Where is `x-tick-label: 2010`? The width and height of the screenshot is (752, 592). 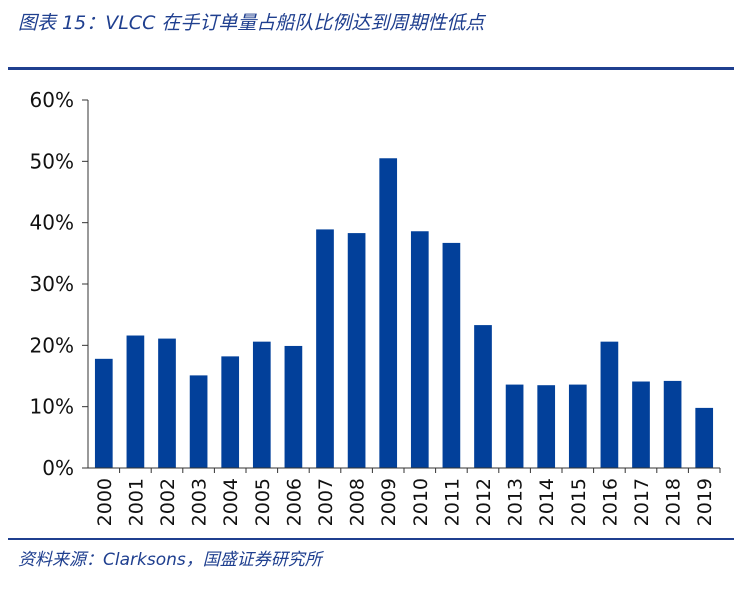
x-tick-label: 2010 is located at coordinates (421, 502).